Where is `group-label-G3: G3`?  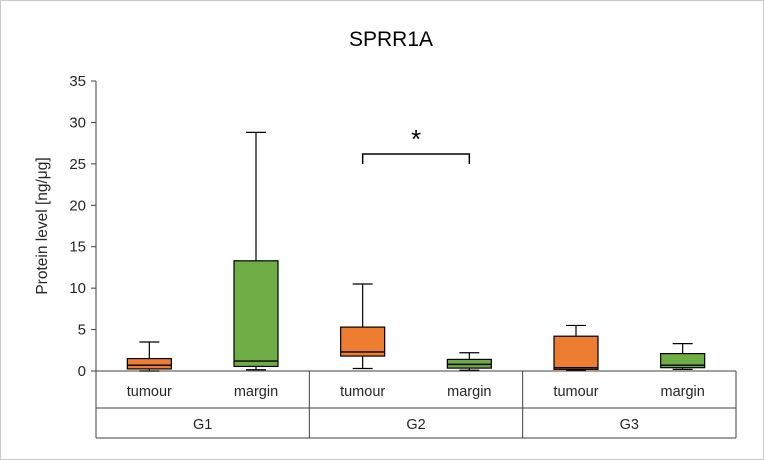
group-label-G3: G3 is located at coordinates (629, 425).